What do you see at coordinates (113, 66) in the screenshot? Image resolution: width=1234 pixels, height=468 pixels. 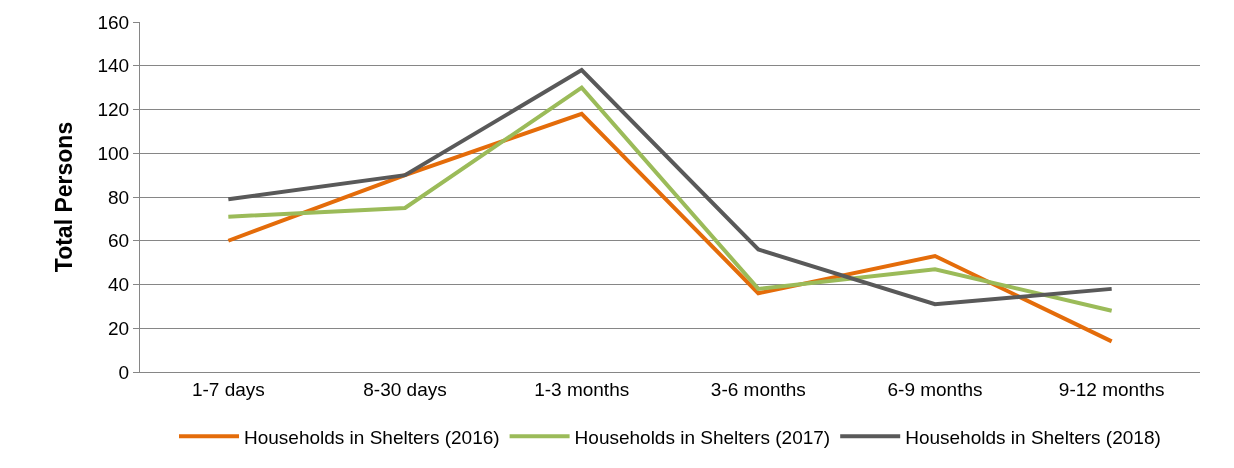 I see `y-tick-label: 140` at bounding box center [113, 66].